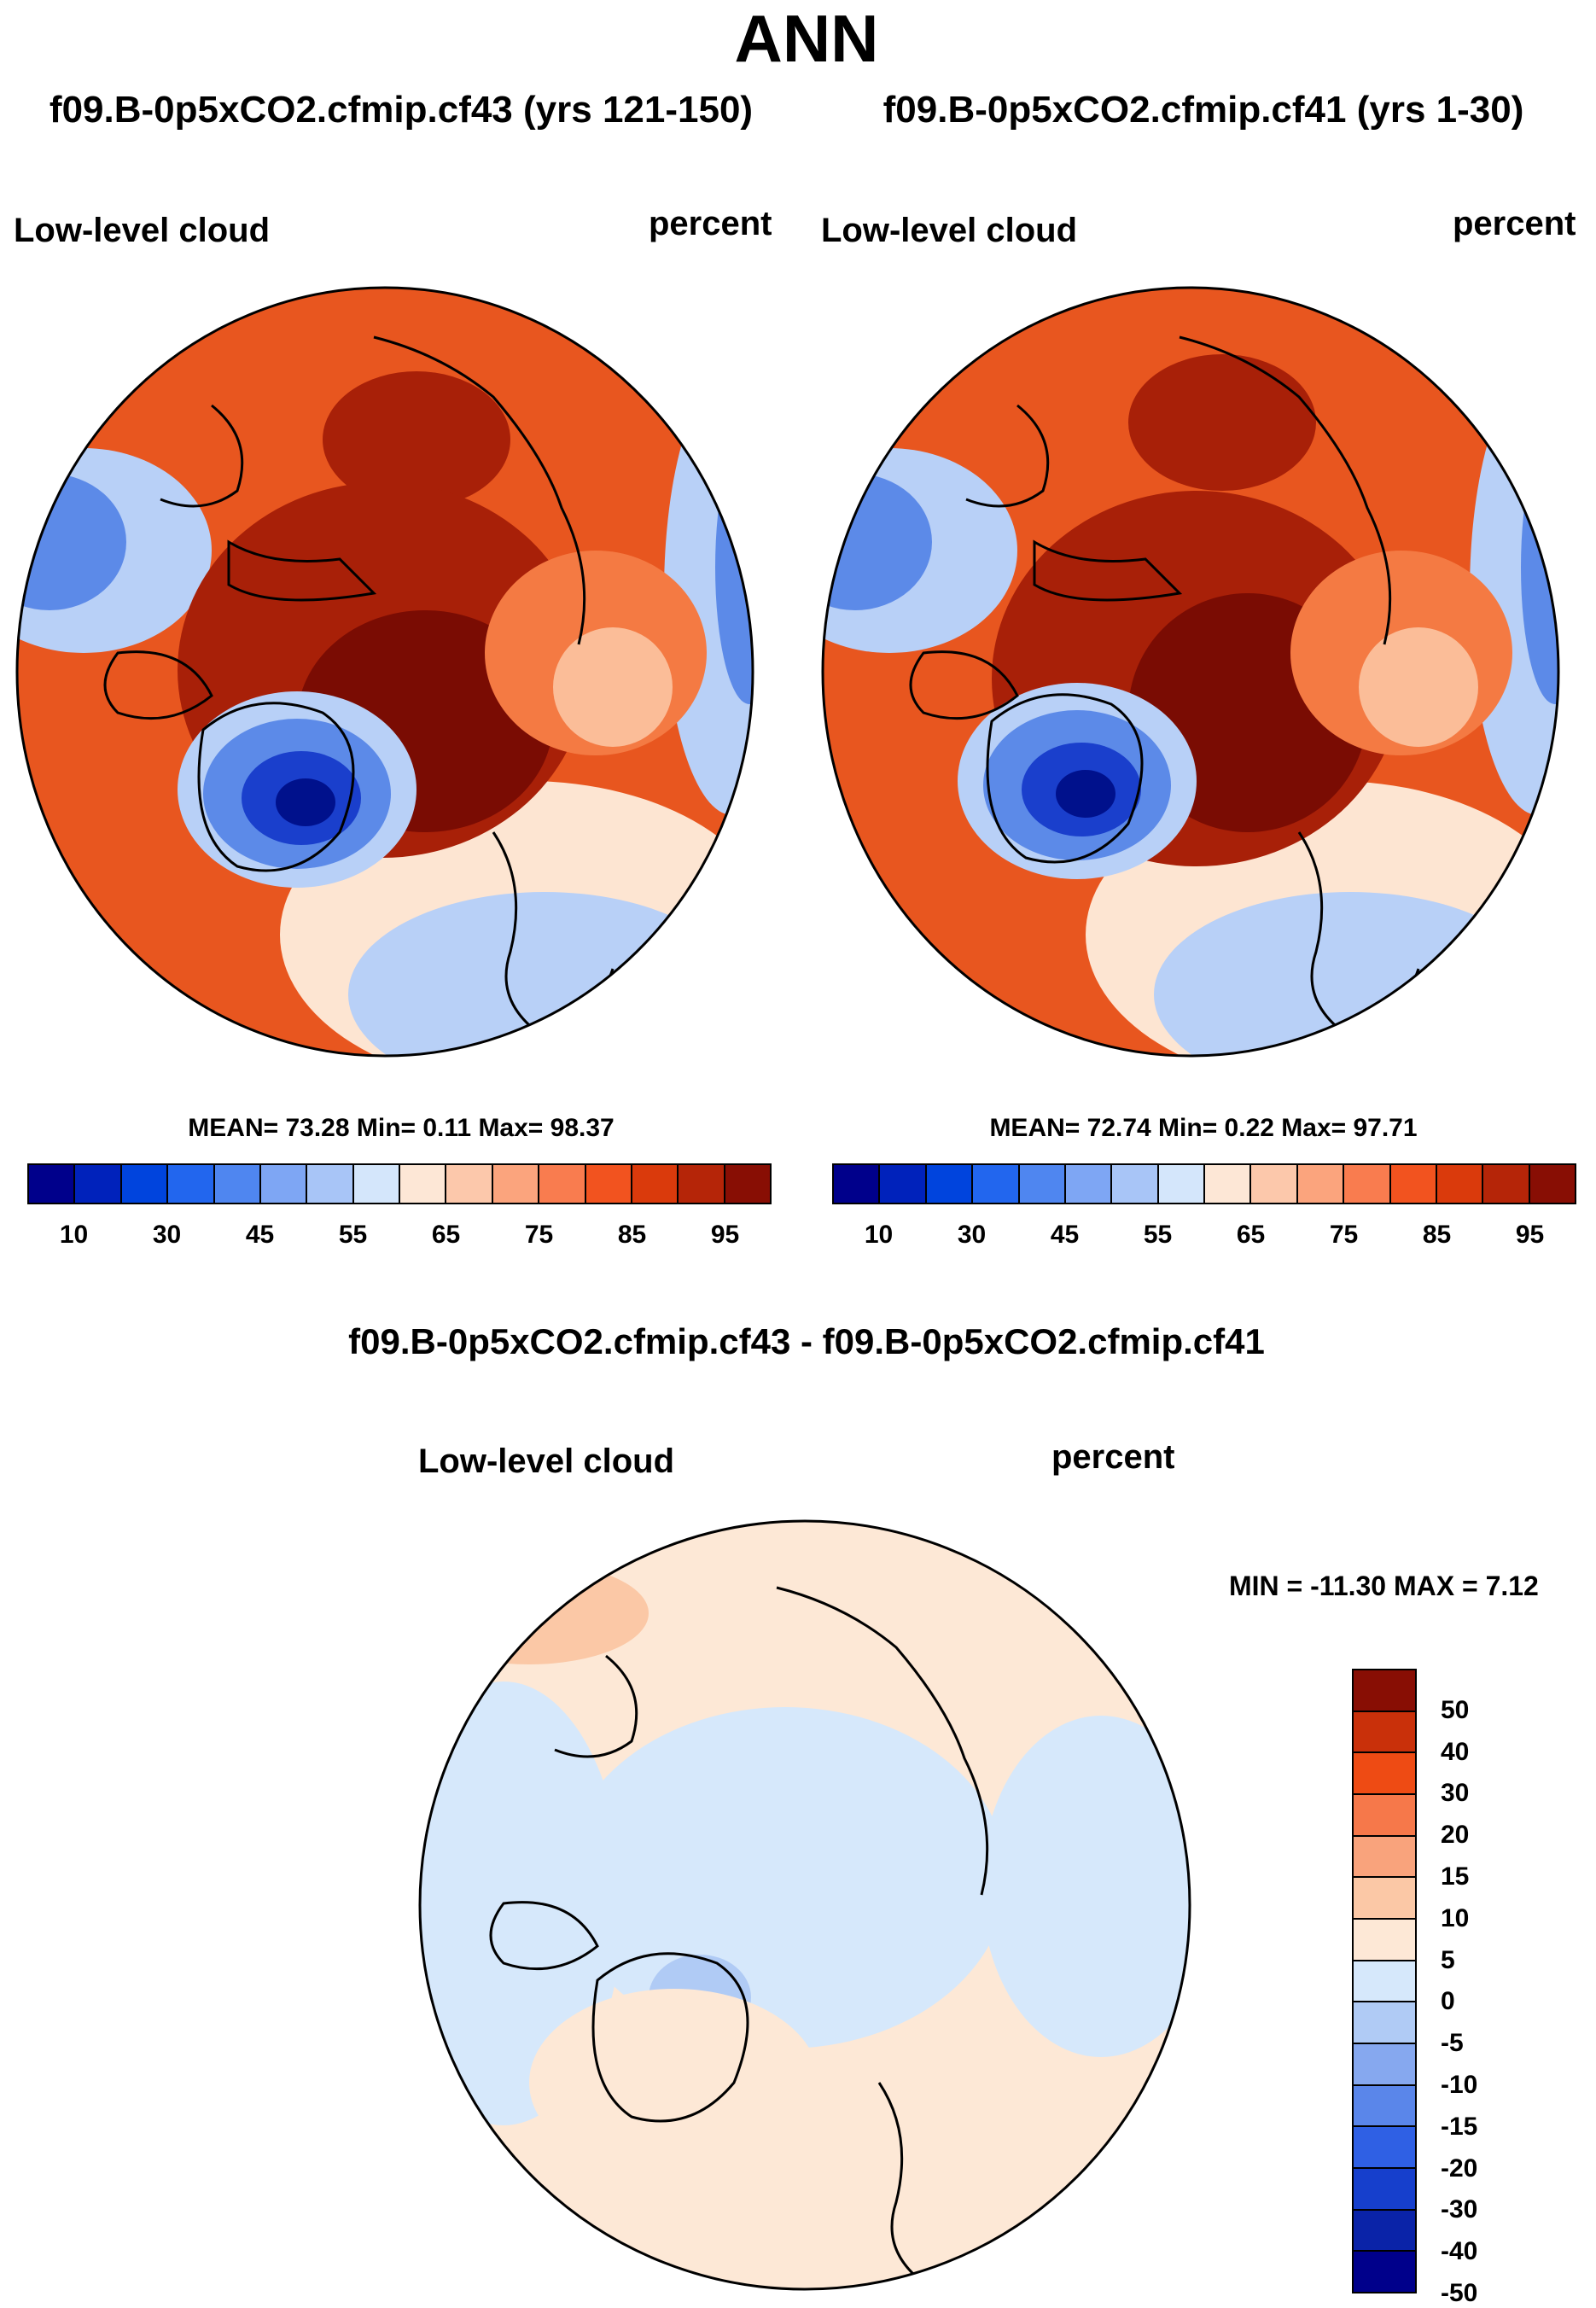 This screenshot has width=1596, height=2308. What do you see at coordinates (1455, 1751) in the screenshot?
I see `colorbar-tick-label: 40` at bounding box center [1455, 1751].